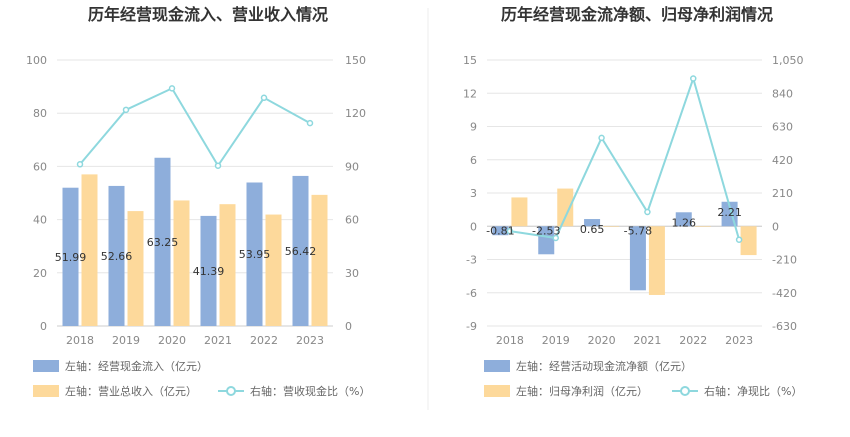 The height and width of the screenshot is (437, 850). What do you see at coordinates (784, 326) in the screenshot?
I see `right-axis-tick: -630` at bounding box center [784, 326].